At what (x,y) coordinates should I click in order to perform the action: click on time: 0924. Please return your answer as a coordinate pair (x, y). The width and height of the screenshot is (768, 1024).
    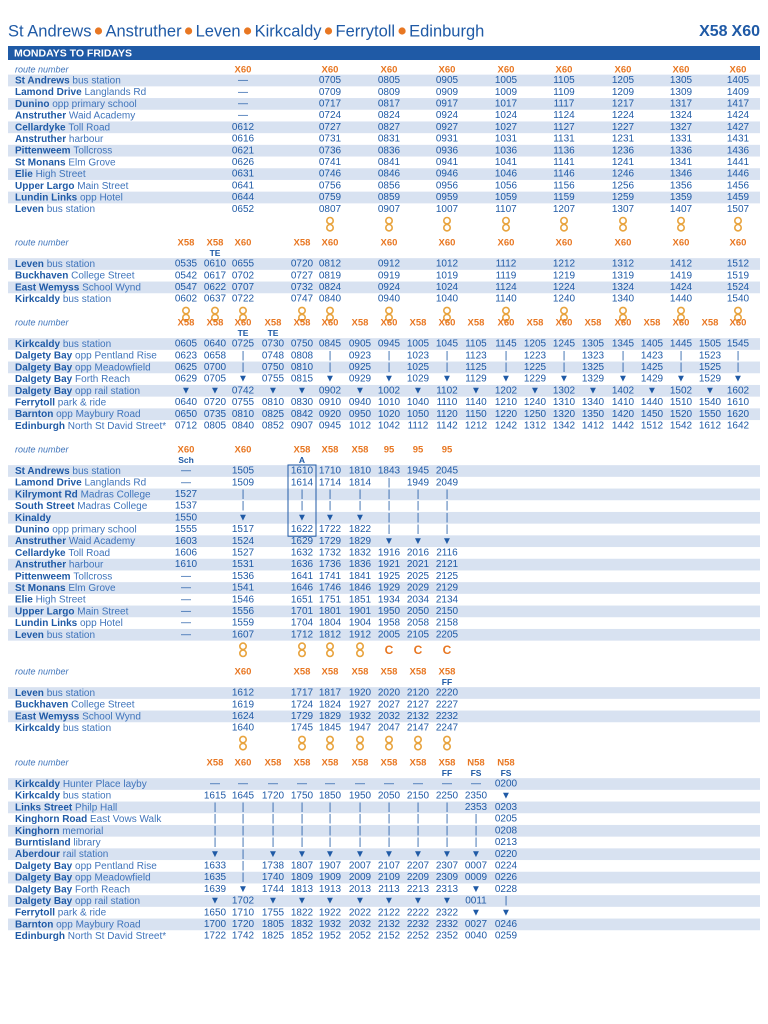
    Looking at the image, I should click on (447, 115).